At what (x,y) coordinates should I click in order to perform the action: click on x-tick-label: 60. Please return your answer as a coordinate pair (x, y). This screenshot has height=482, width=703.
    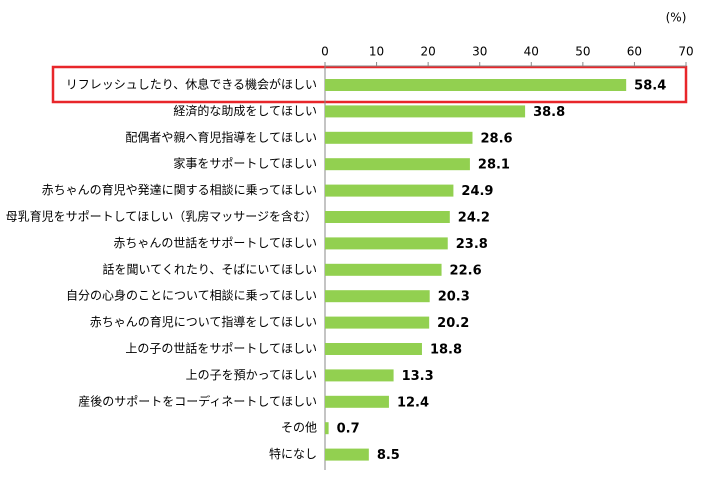
    Looking at the image, I should click on (634, 52).